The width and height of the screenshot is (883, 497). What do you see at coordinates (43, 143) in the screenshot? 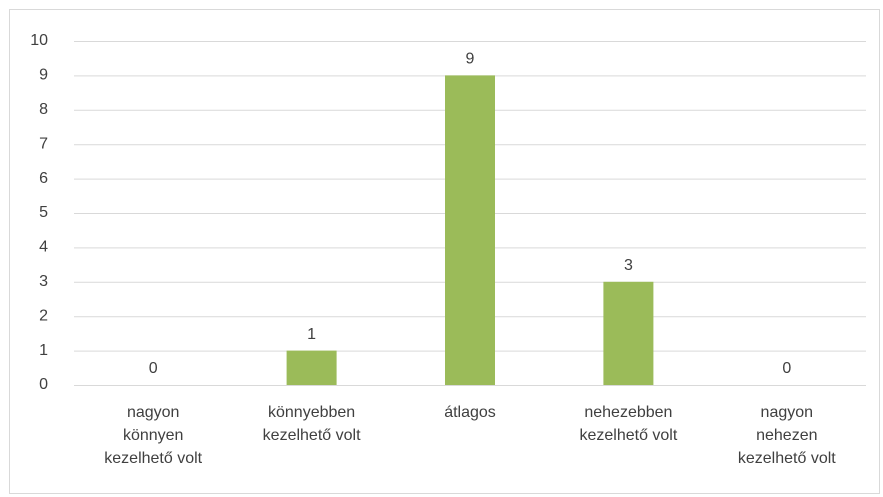
I see `y-tick-label: 7` at bounding box center [43, 143].